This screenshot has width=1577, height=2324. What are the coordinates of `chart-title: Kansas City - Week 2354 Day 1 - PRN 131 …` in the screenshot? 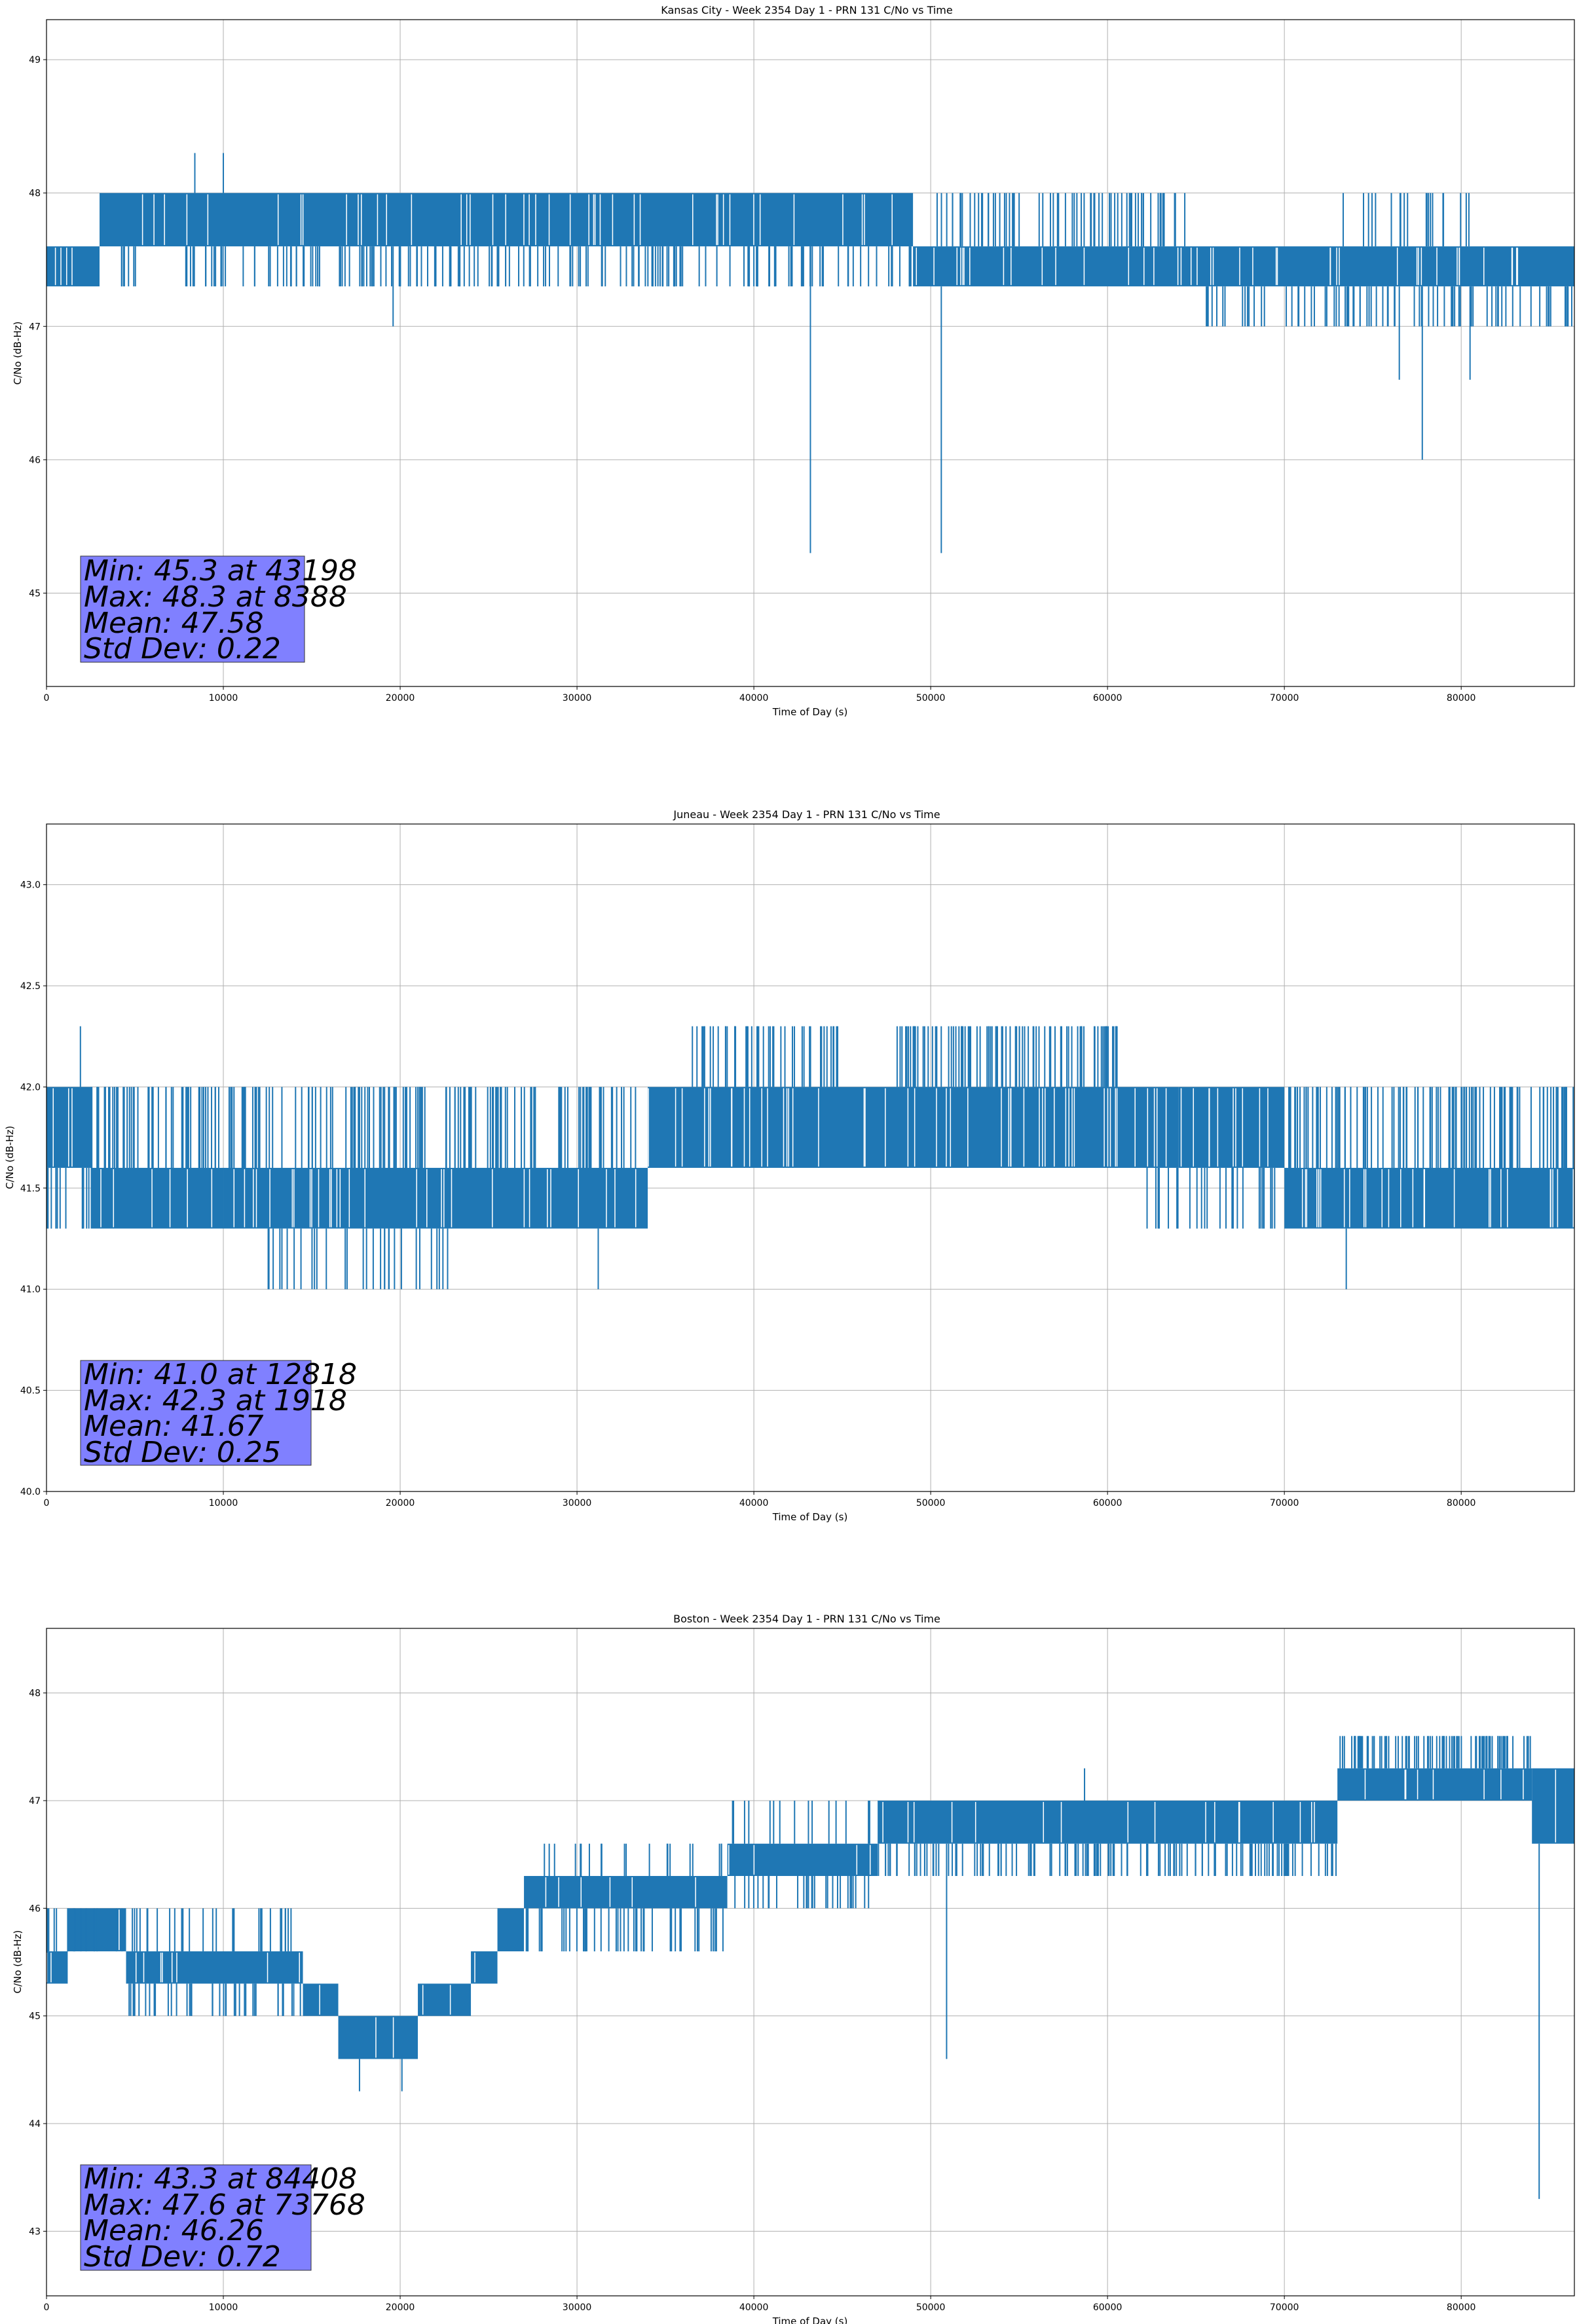 It's located at (806, 10).